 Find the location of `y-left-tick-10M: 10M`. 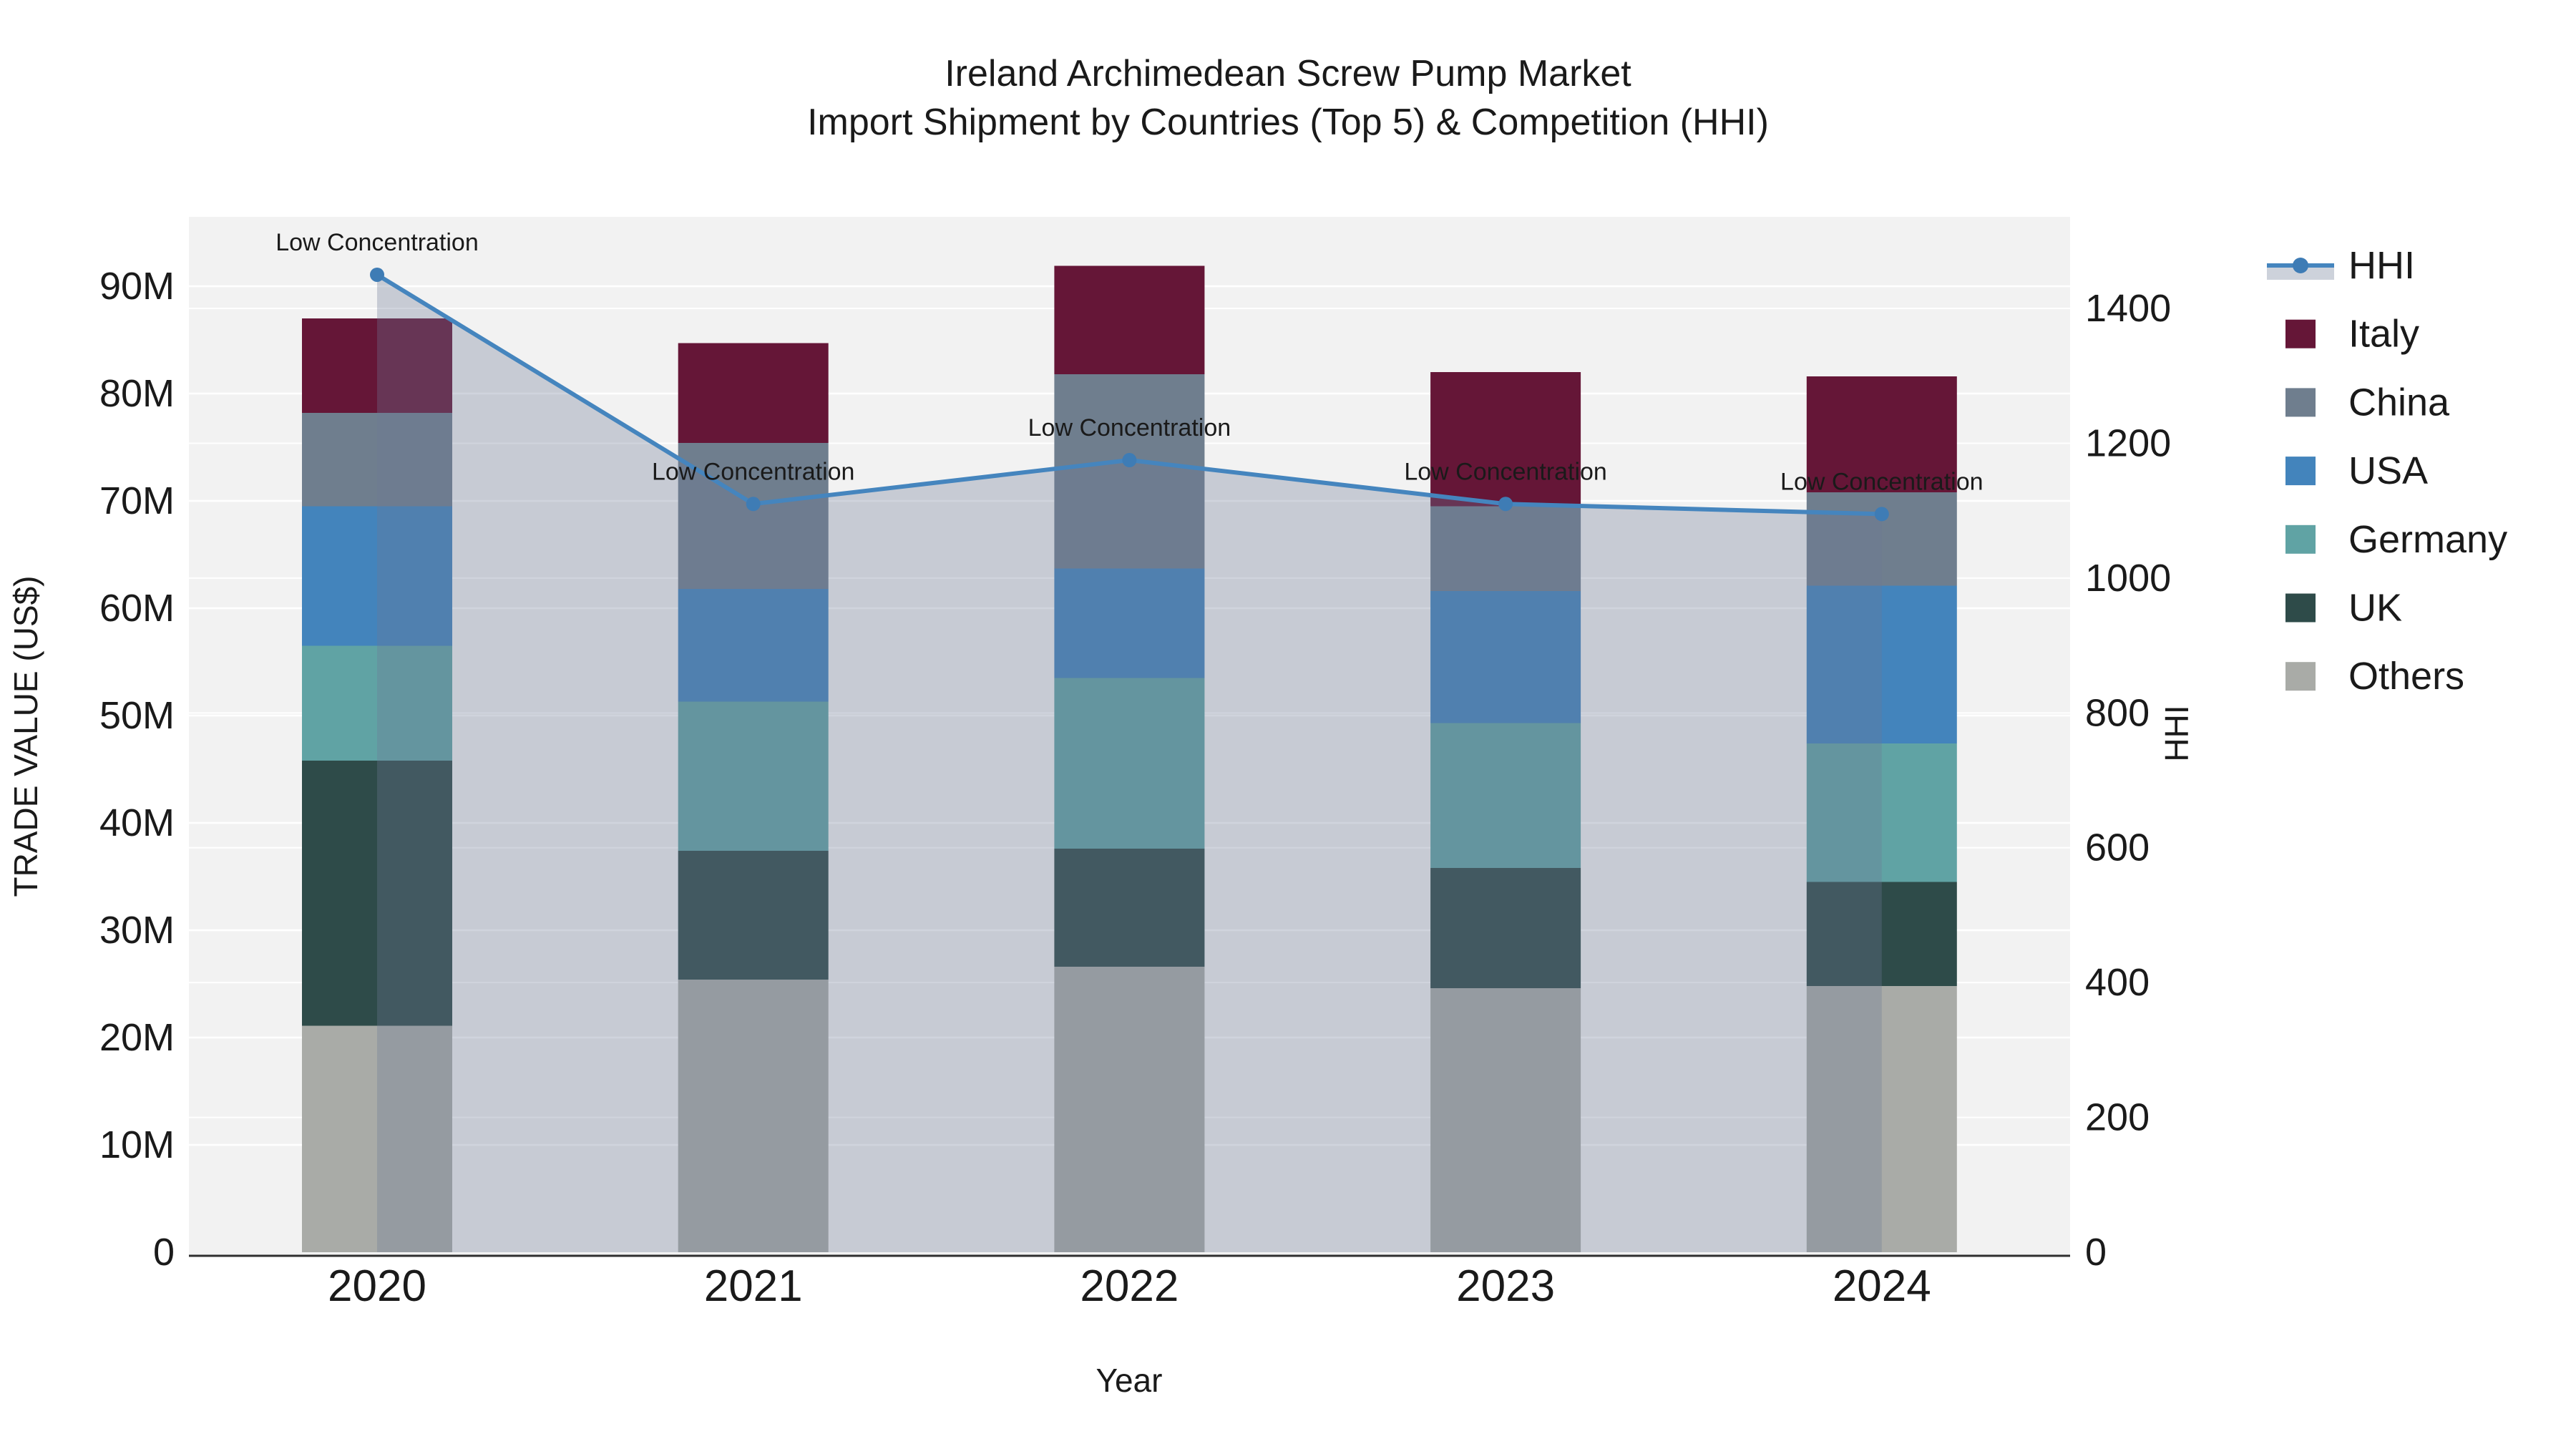

y-left-tick-10M: 10M is located at coordinates (137, 1144).